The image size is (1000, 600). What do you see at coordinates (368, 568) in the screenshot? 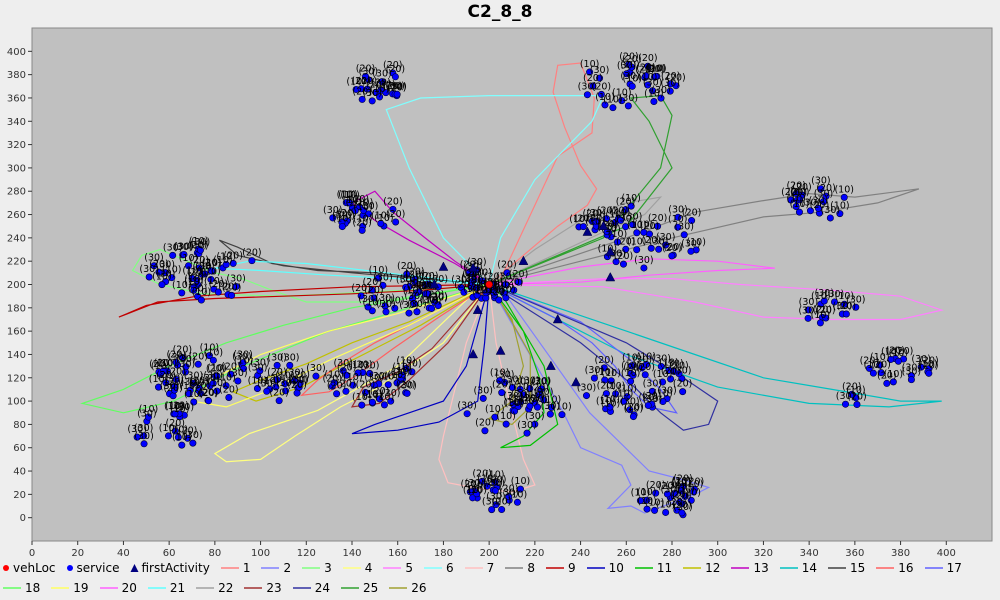
I see `legend-label: 4` at bounding box center [368, 568].